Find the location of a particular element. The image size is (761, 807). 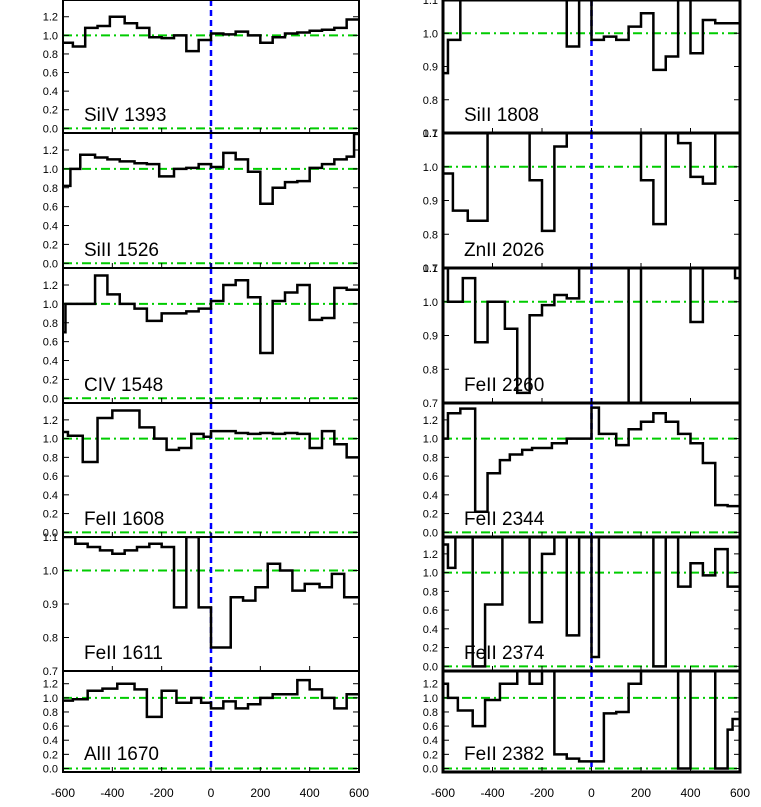

panel-label: AlII 1670 is located at coordinates (121, 754).